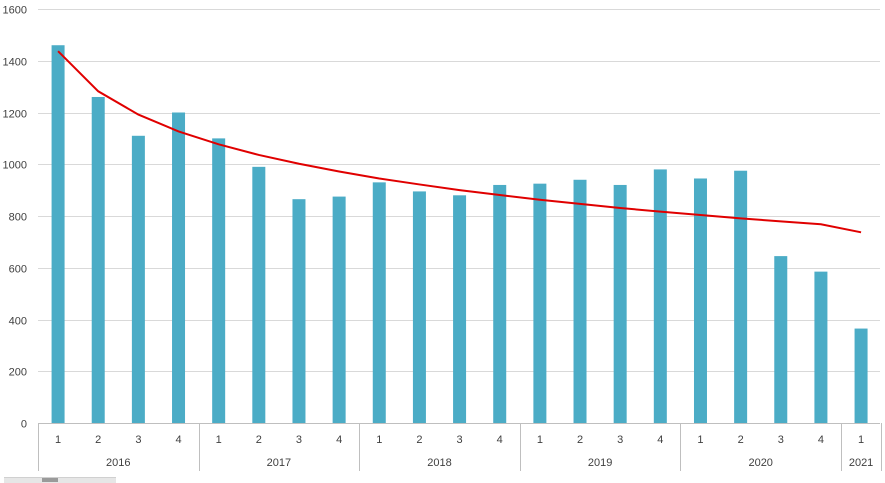 The width and height of the screenshot is (885, 483). What do you see at coordinates (18, 218) in the screenshot?
I see `y-tick-label: 800` at bounding box center [18, 218].